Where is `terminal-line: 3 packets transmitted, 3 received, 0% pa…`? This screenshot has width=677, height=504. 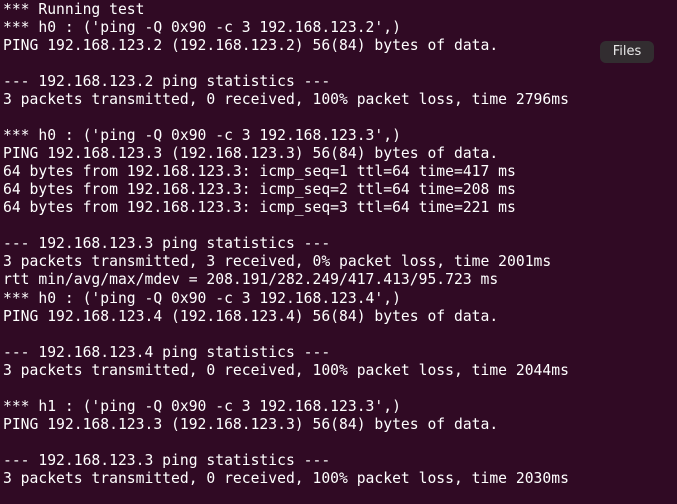 terminal-line: 3 packets transmitted, 3 received, 0% pa… is located at coordinates (277, 262).